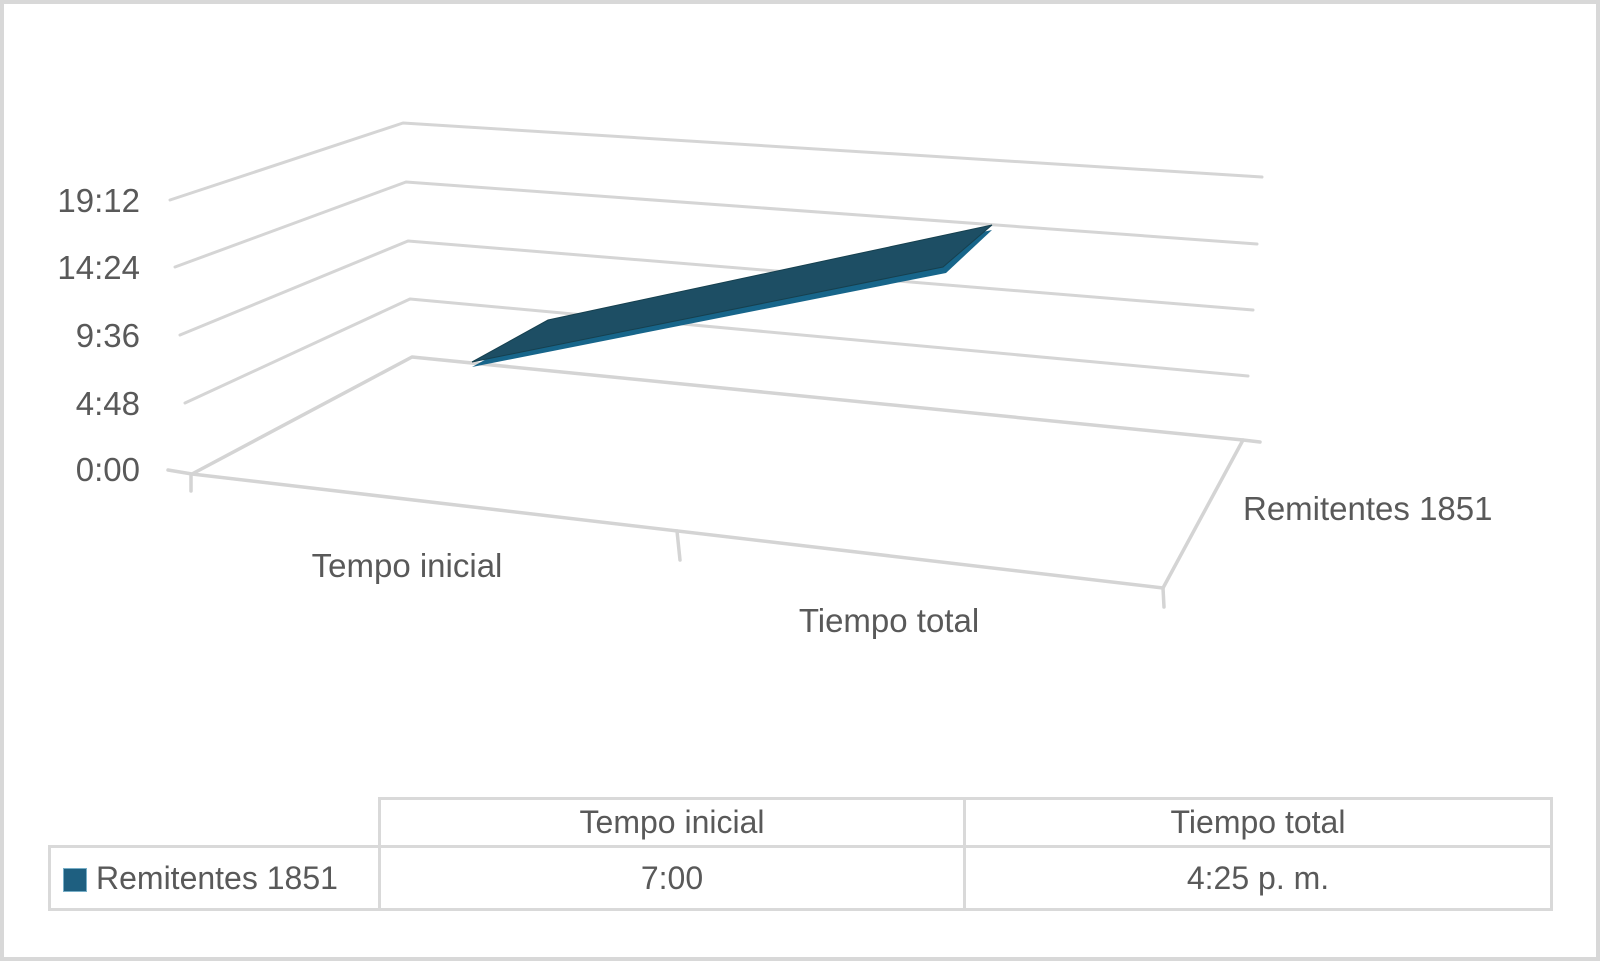  Describe the element at coordinates (678, 545) in the screenshot. I see `tick-category-mid` at that location.